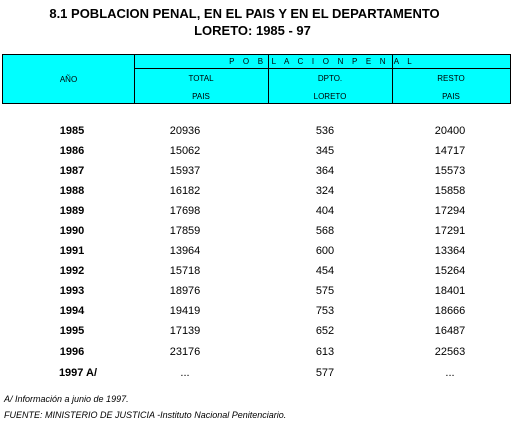 Image resolution: width=513 pixels, height=424 pixels. Describe the element at coordinates (256, 334) in the screenshot. I see `table-row: 1995 17139 652 16487` at that location.